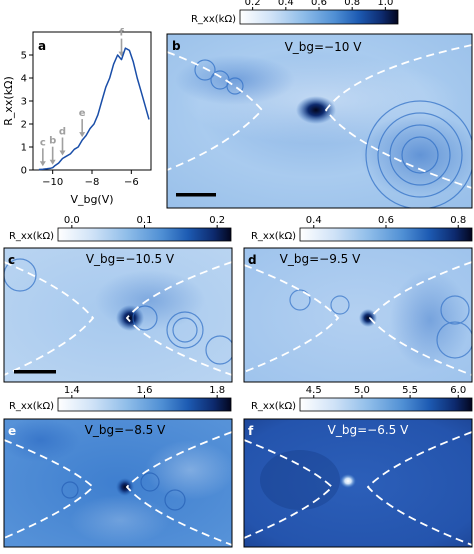 This screenshot has width=474, height=554. Describe the element at coordinates (24, 56) in the screenshot. I see `y-tick-label: 5` at that location.